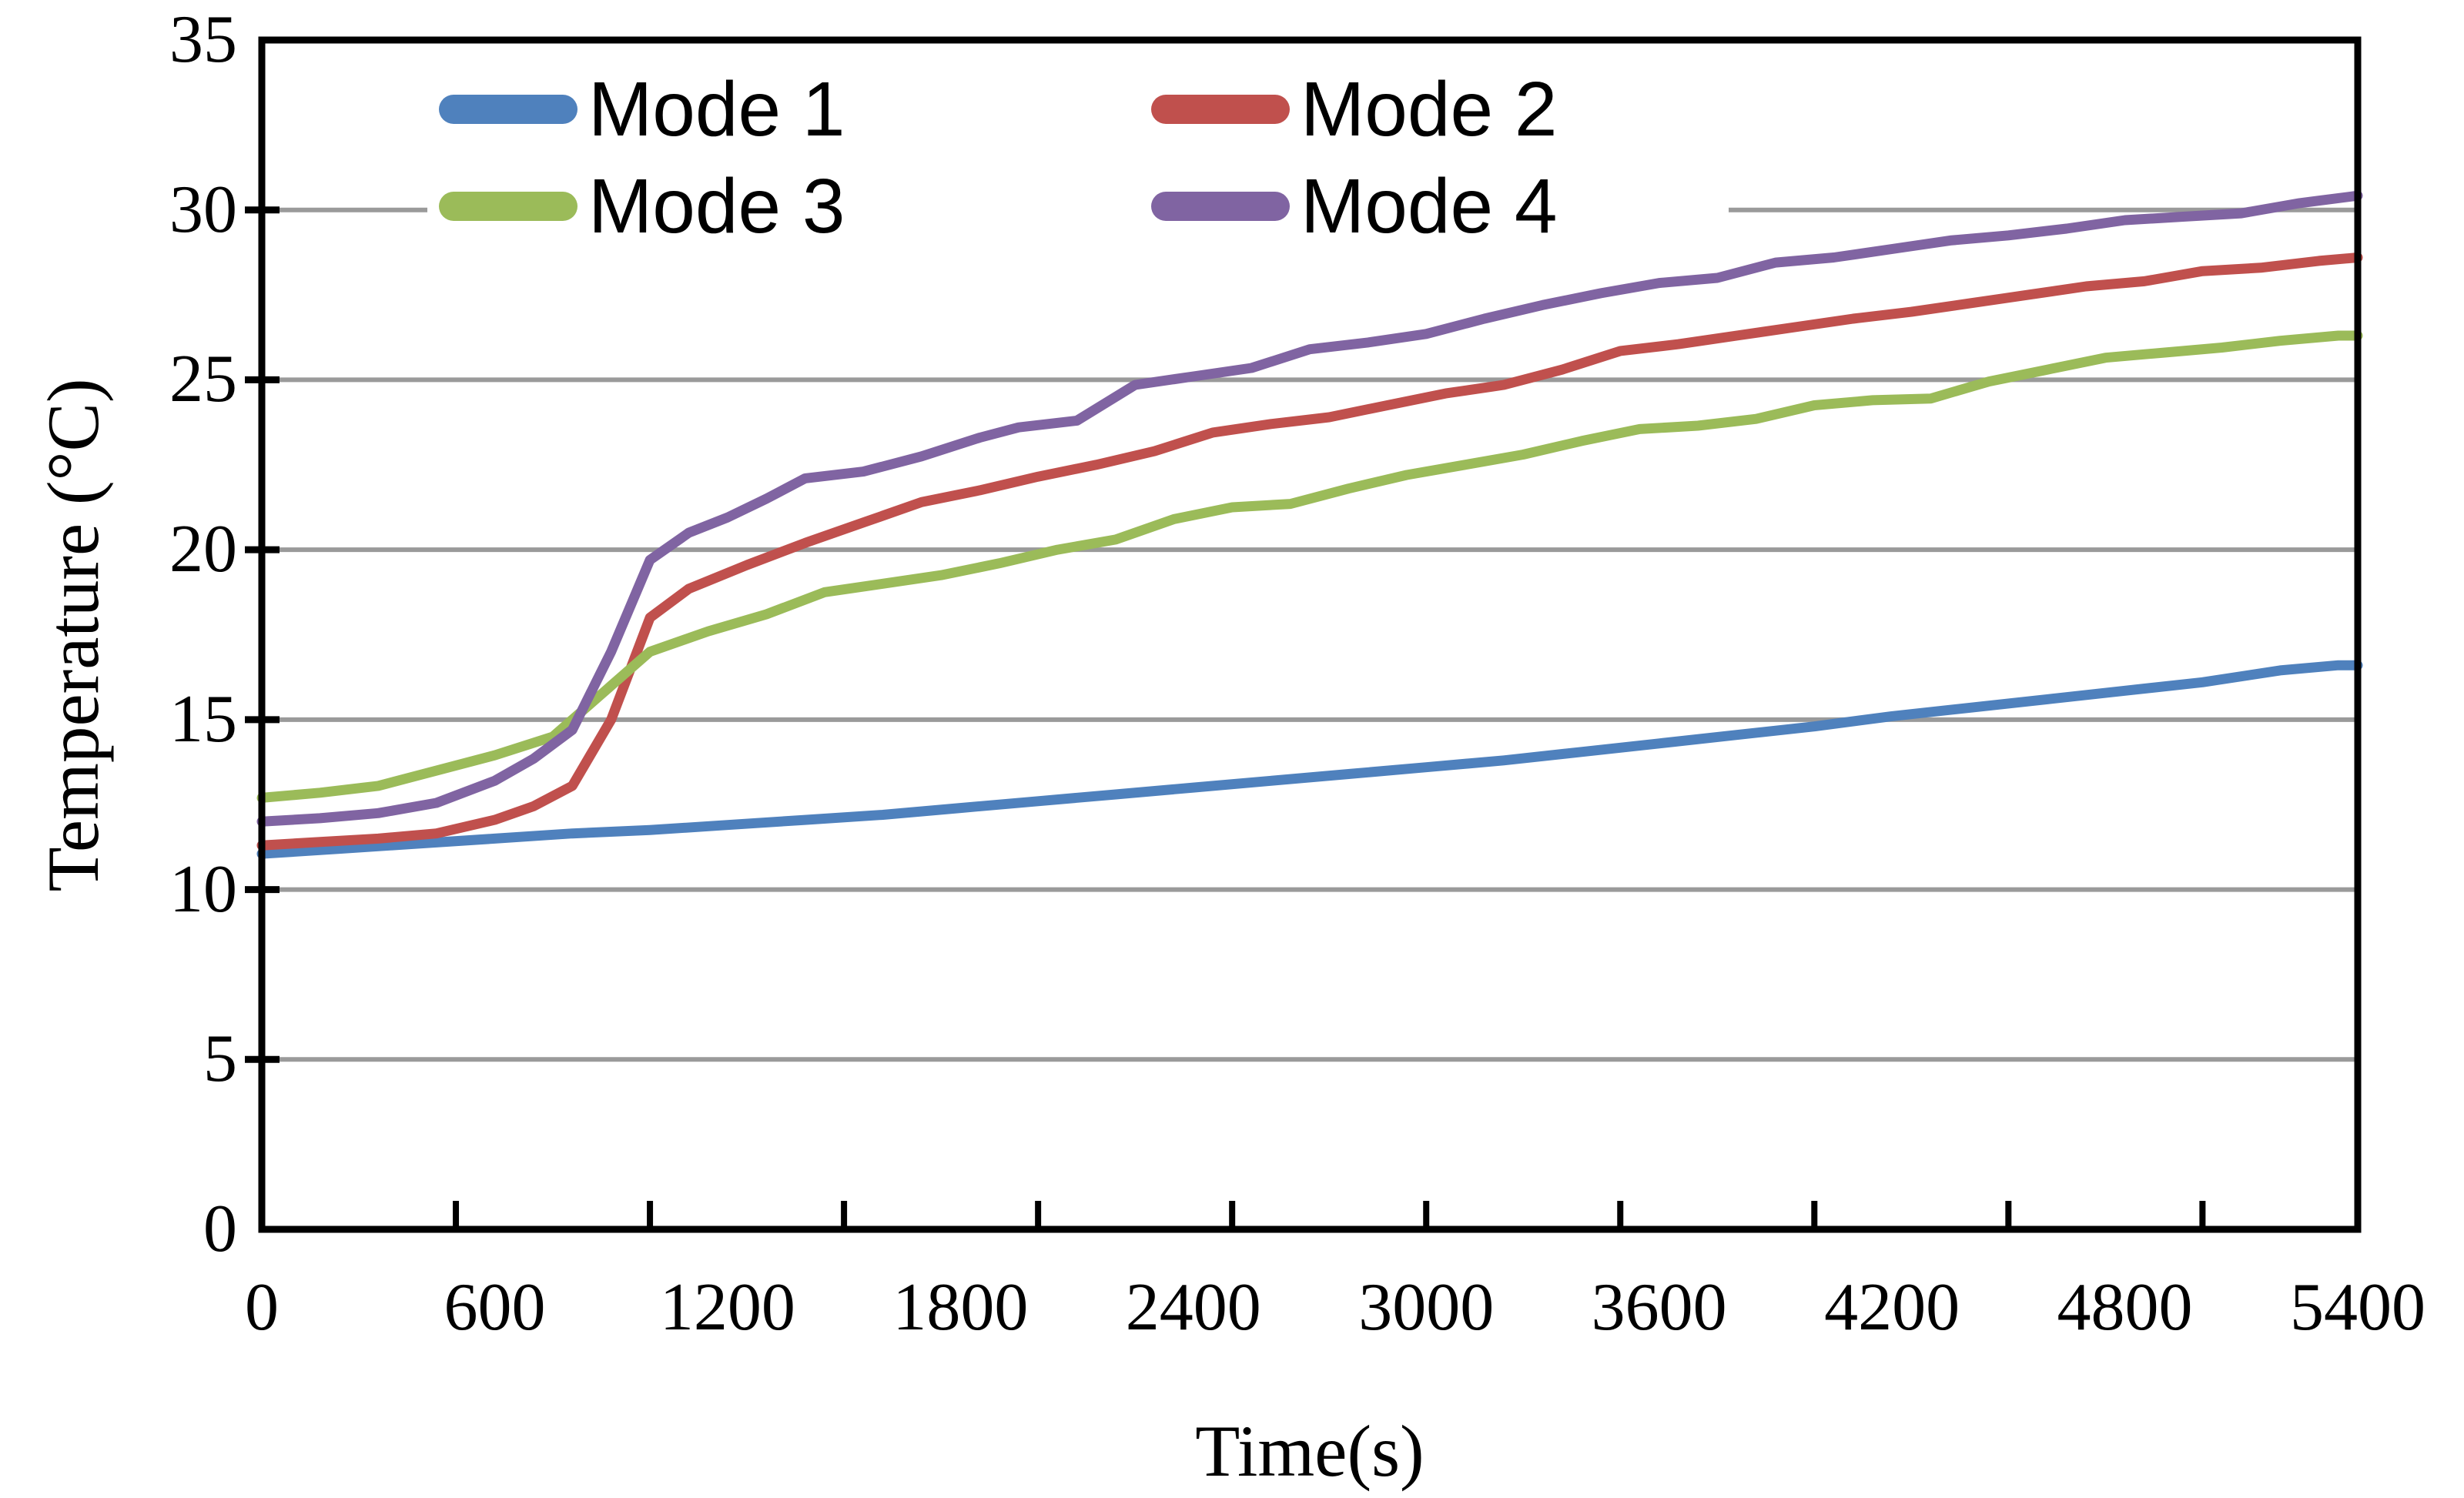 This screenshot has height=1498, width=2464. Describe the element at coordinates (1429, 109) in the screenshot. I see `legend-label: Mode 2` at that location.